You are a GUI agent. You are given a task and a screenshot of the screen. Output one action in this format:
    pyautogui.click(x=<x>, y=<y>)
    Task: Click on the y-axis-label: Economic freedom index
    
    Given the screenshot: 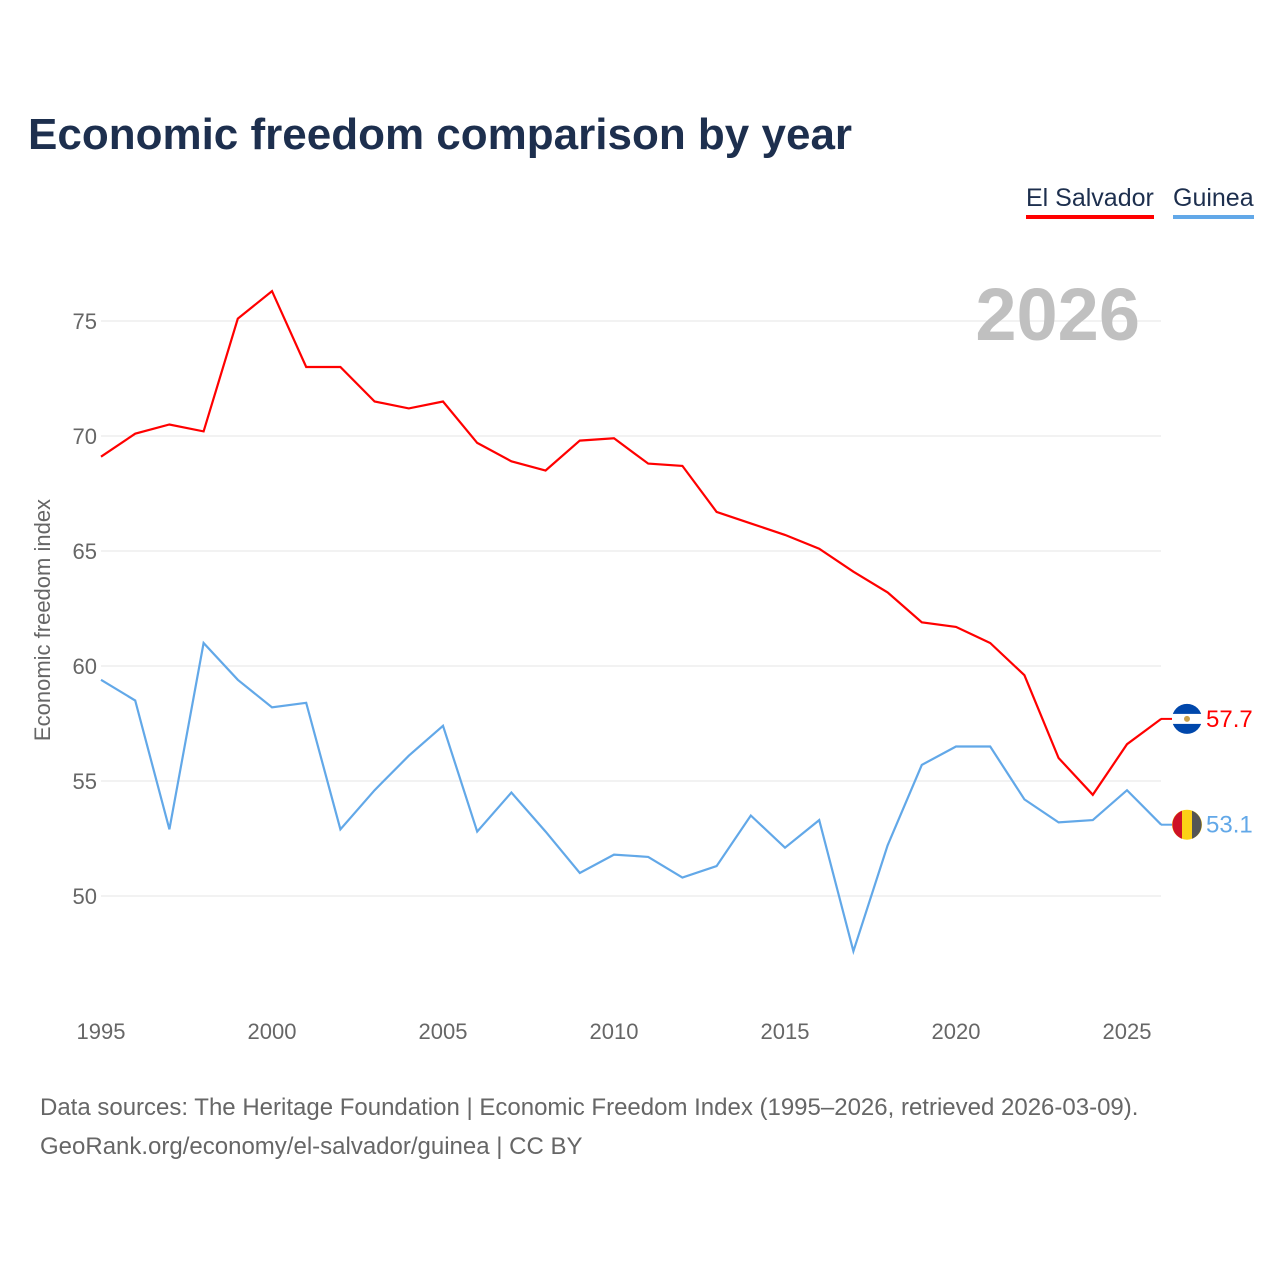 What is the action you would take?
    pyautogui.click(x=42, y=620)
    